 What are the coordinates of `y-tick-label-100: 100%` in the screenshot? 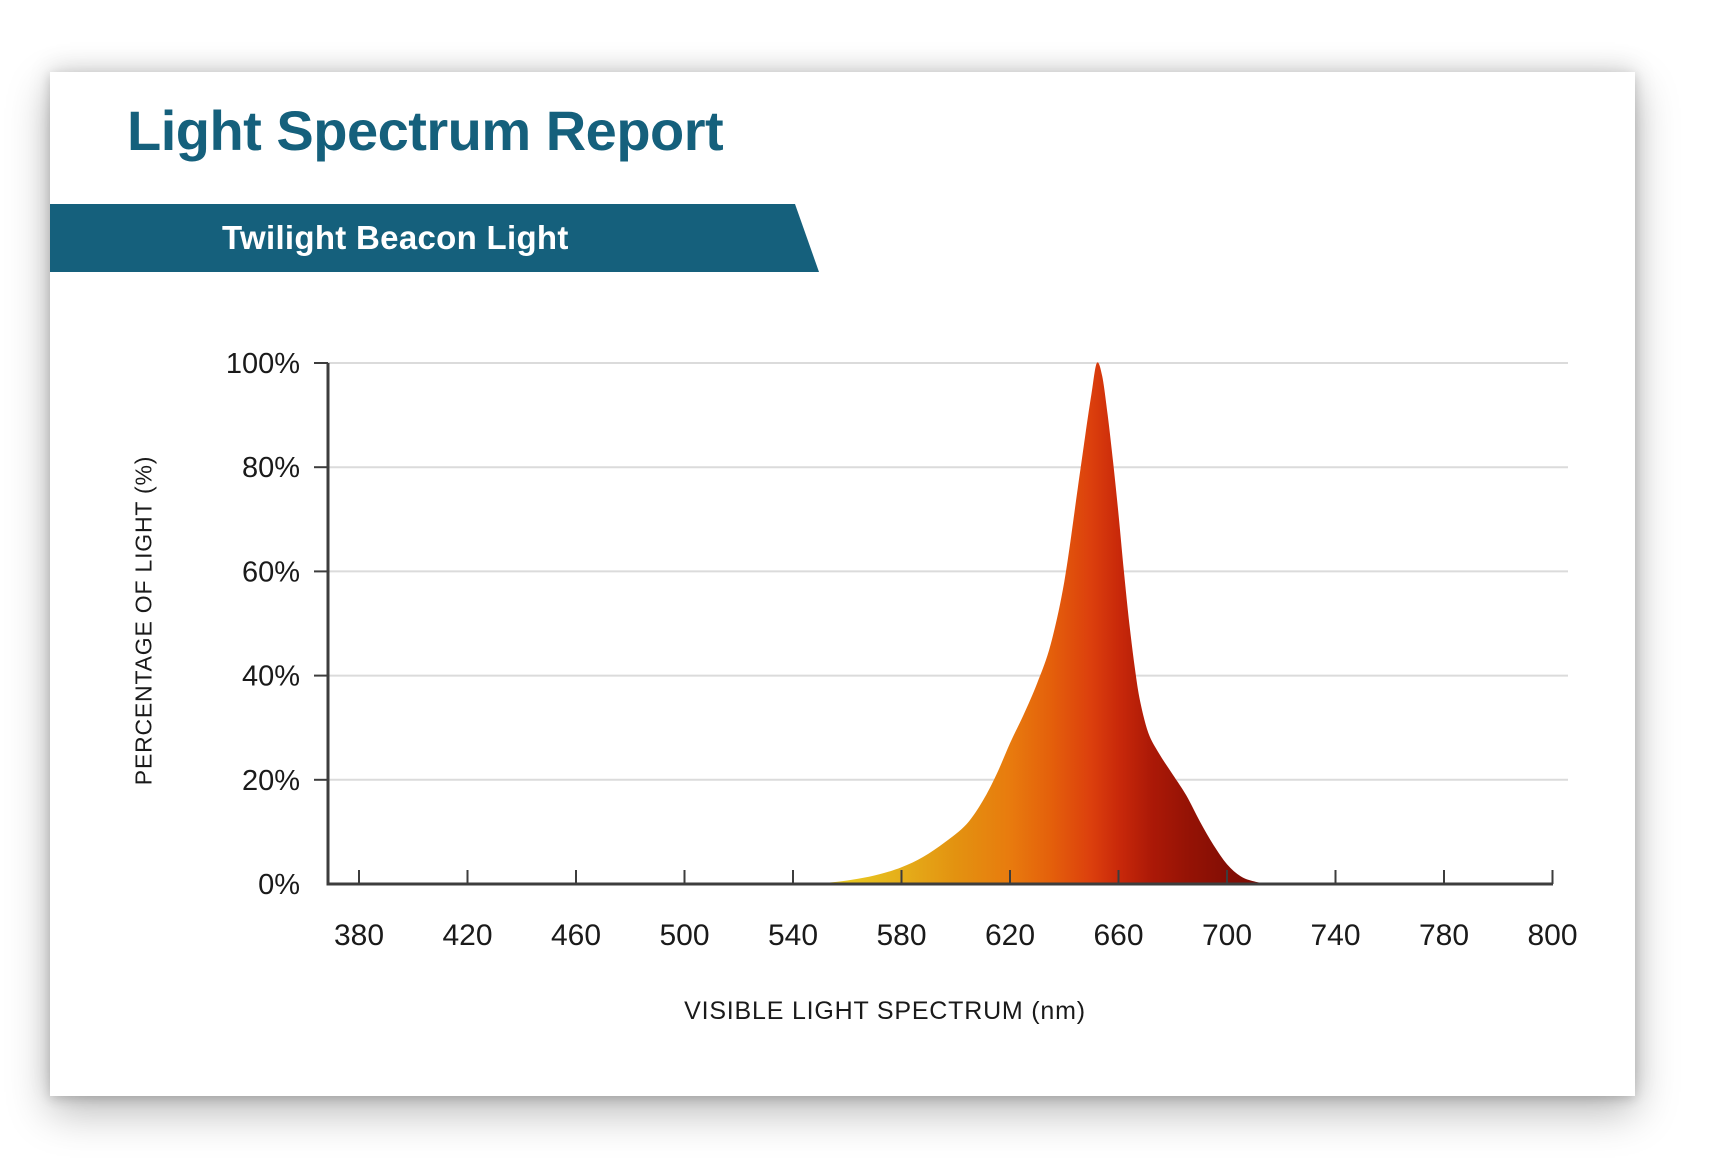 It's located at (263, 364).